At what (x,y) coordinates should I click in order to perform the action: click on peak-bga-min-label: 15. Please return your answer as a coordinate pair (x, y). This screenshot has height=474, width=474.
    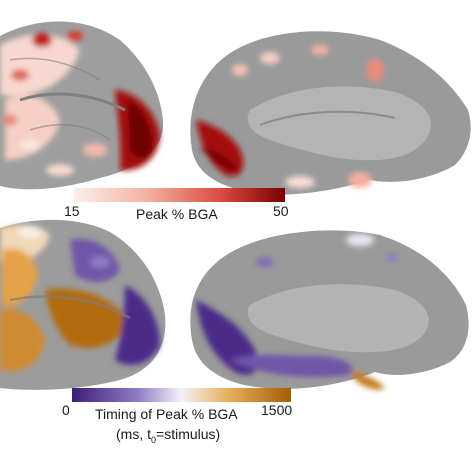
    Looking at the image, I should click on (72, 211).